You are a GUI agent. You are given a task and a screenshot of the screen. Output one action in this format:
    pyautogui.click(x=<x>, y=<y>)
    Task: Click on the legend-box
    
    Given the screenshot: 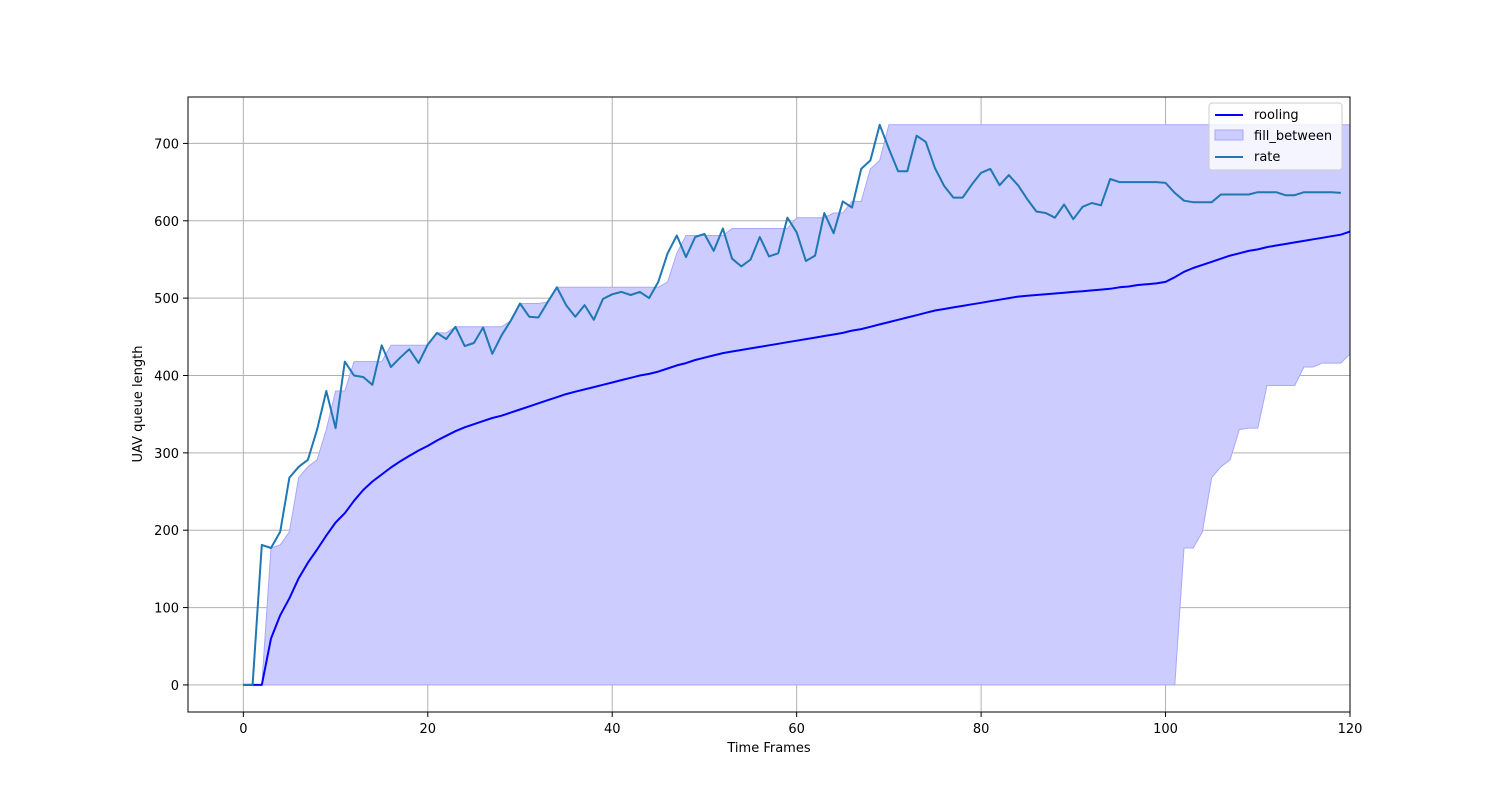 What is the action you would take?
    pyautogui.click(x=1275, y=136)
    